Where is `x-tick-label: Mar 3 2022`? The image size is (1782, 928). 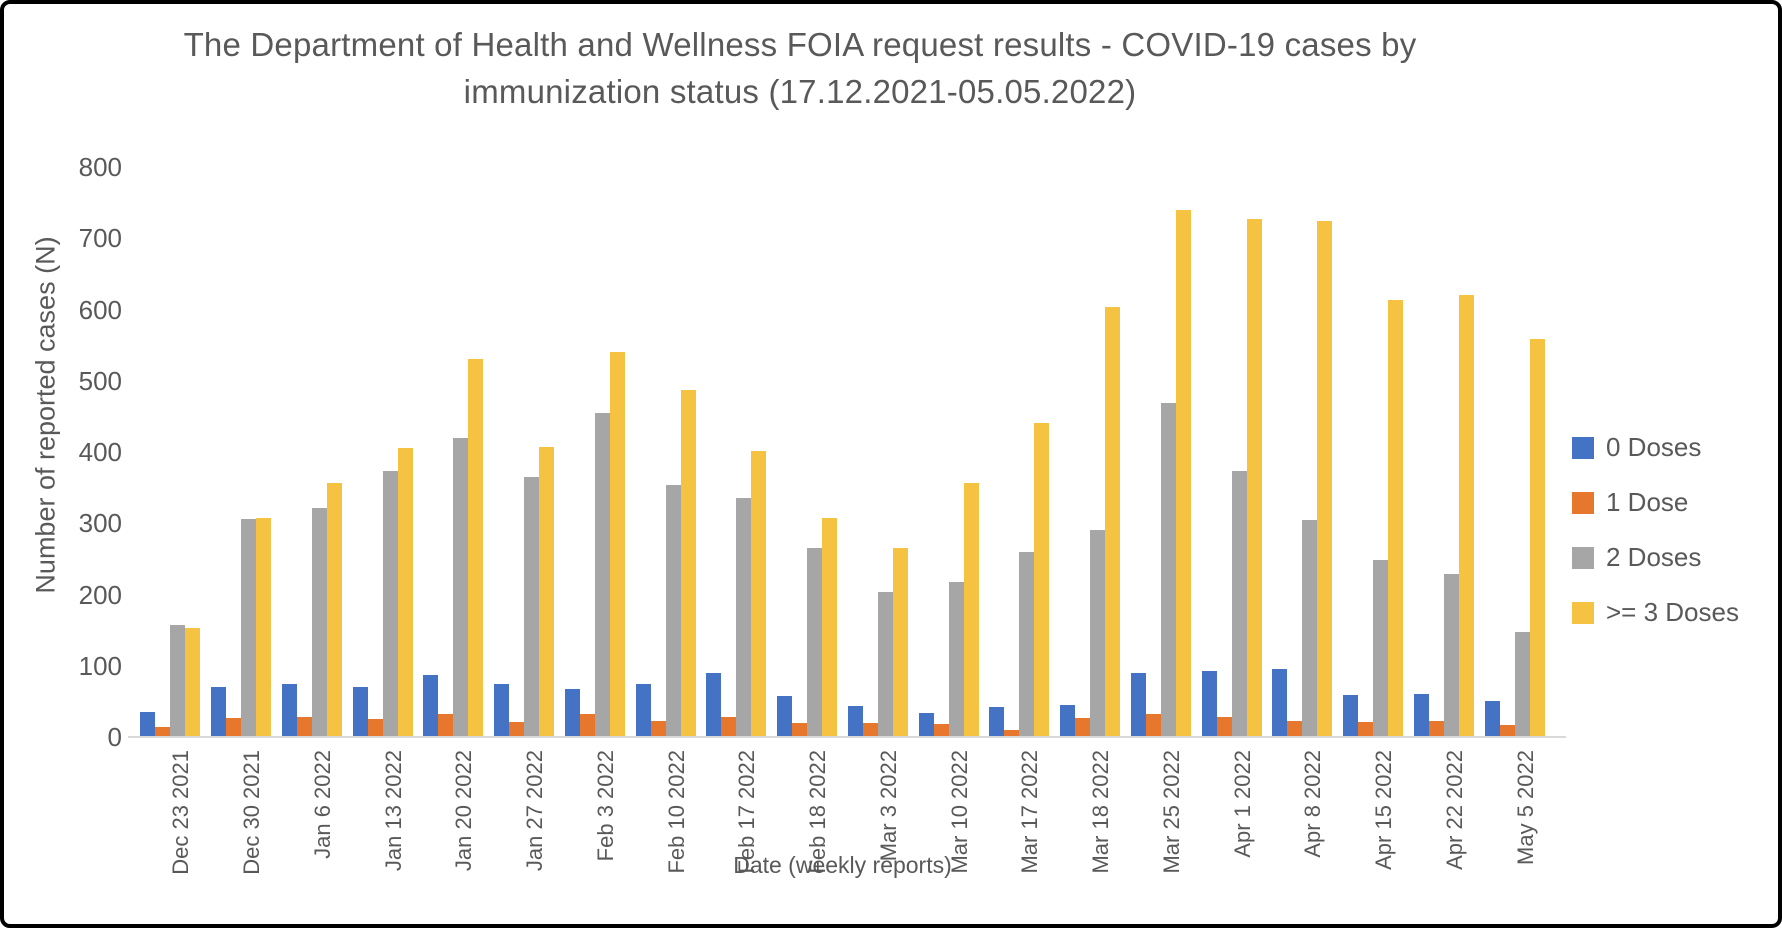 x-tick-label: Mar 3 2022 is located at coordinates (888, 806).